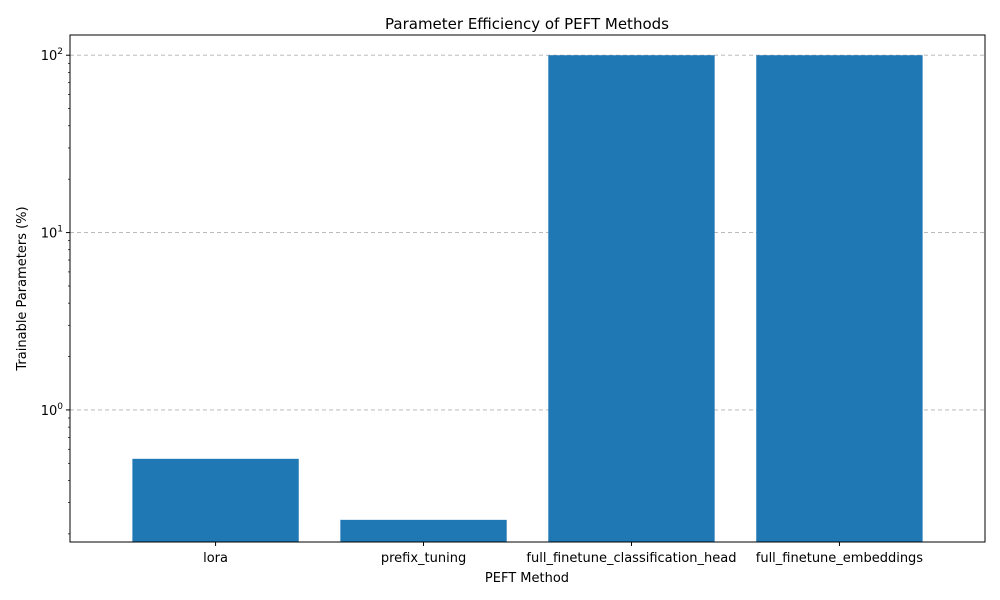  I want to click on x-tick-label-full_finetune_classification_head: full_finetune_classification_head, so click(631, 558).